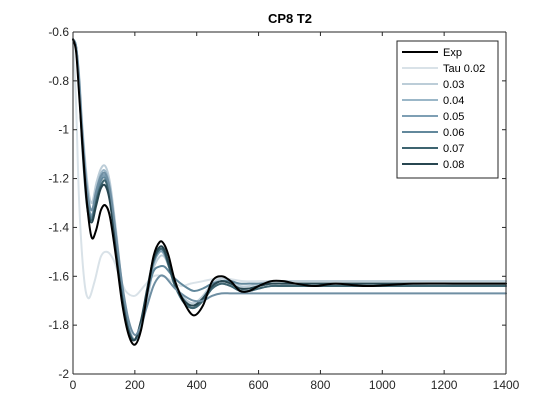 This screenshot has height=420, width=560. I want to click on y-tick-label: -1.2, so click(58, 179).